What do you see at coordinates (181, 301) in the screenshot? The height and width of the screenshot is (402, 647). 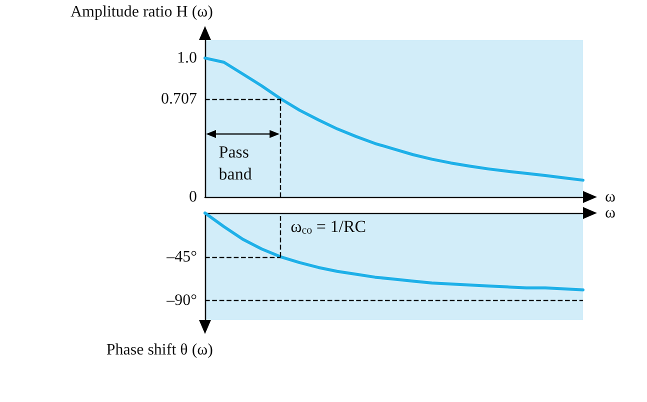 I see `y-tick-label: –90°` at bounding box center [181, 301].